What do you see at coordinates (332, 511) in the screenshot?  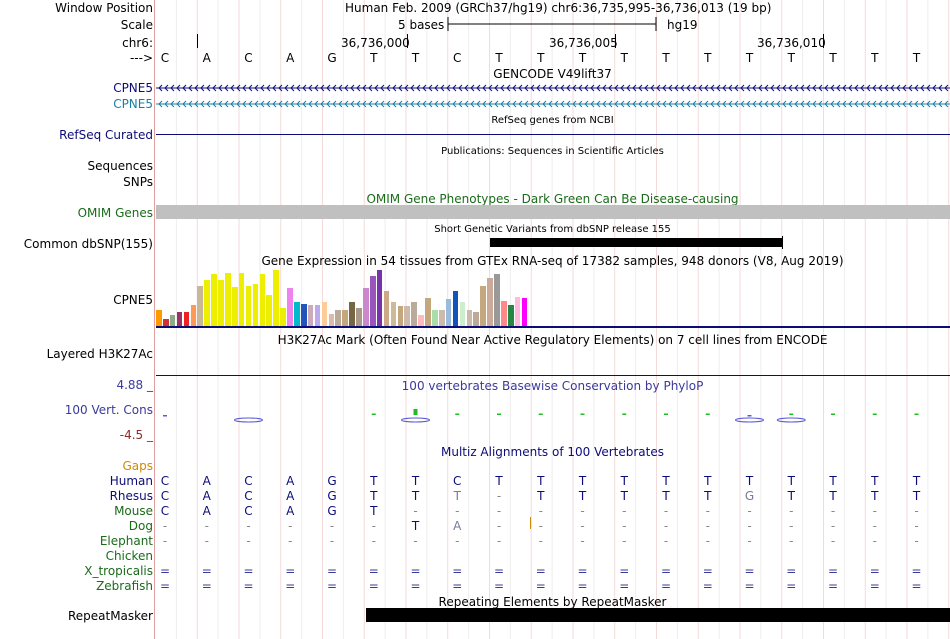 I see `multiz-aligned-base: G` at bounding box center [332, 511].